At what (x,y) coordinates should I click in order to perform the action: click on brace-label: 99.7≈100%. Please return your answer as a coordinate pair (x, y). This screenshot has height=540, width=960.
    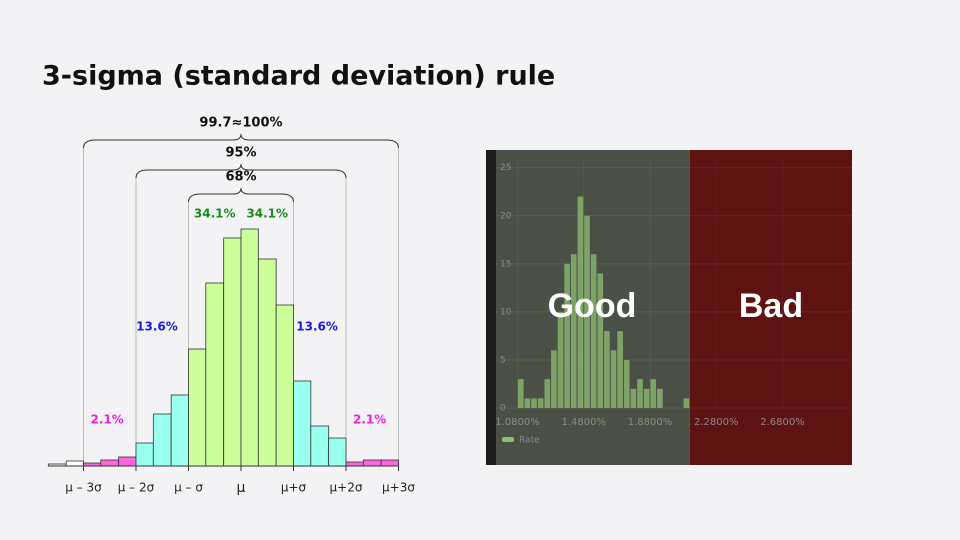
    Looking at the image, I should click on (240, 123).